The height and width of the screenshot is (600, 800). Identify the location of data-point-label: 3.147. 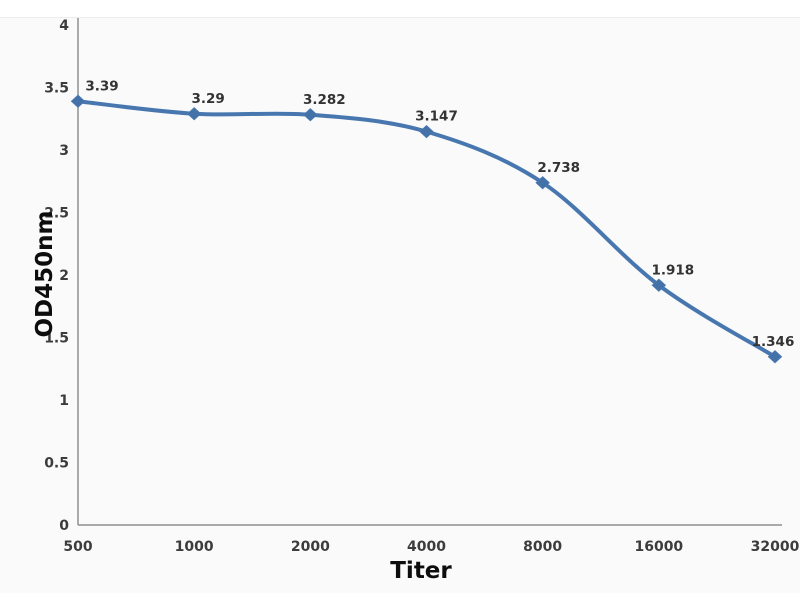
(436, 117).